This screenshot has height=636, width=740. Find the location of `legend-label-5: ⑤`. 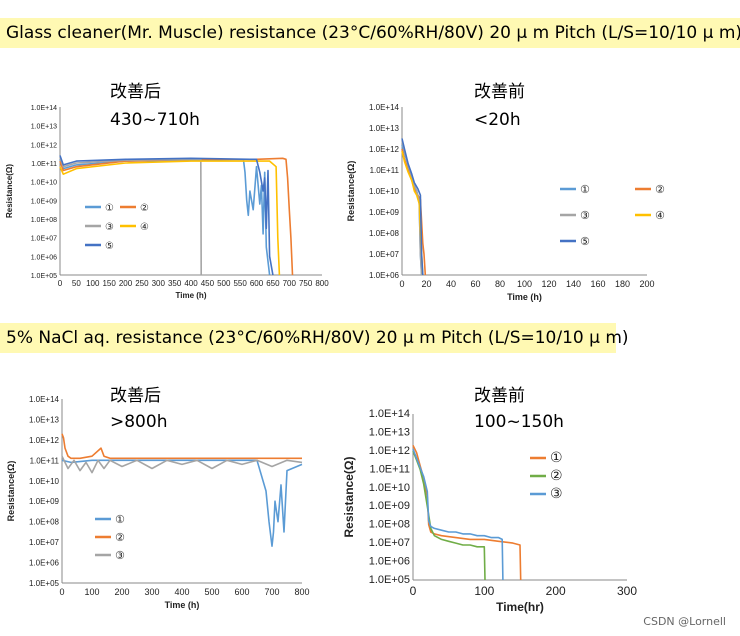

legend-label-5: ⑤ is located at coordinates (109, 246).